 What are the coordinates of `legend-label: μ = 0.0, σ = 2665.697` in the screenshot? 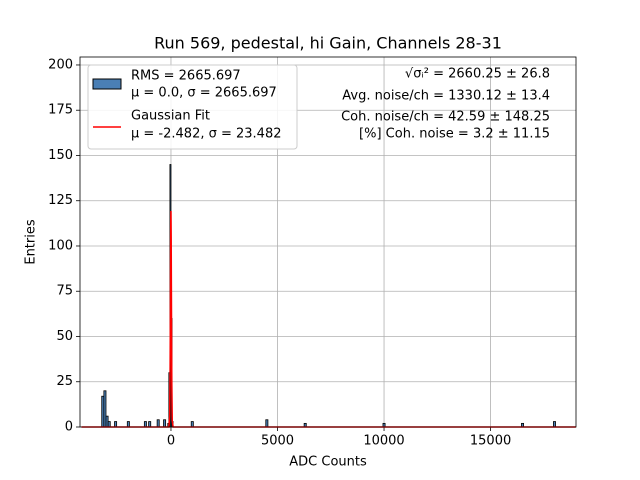 It's located at (204, 93).